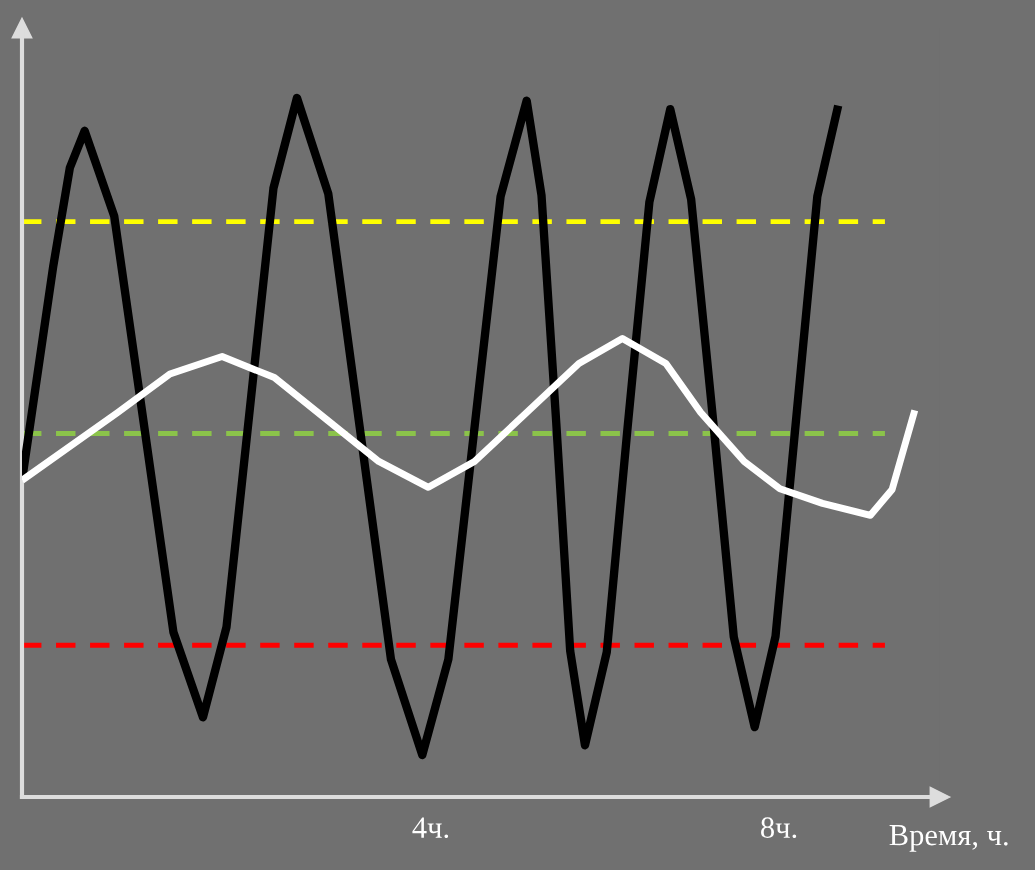 Image resolution: width=1035 pixels, height=870 pixels. I want to click on x-tick-label: 4ч., so click(430, 828).